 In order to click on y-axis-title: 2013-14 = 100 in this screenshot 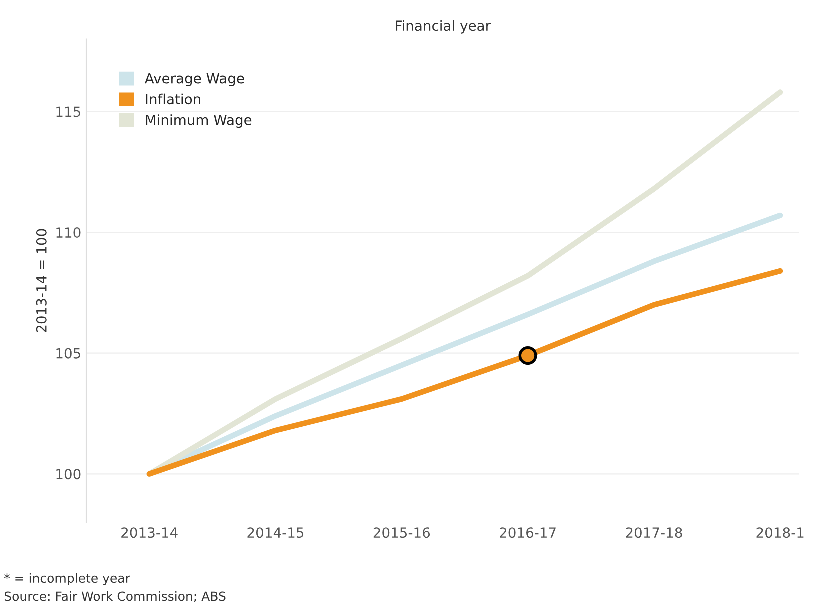, I will do `click(41, 280)`.